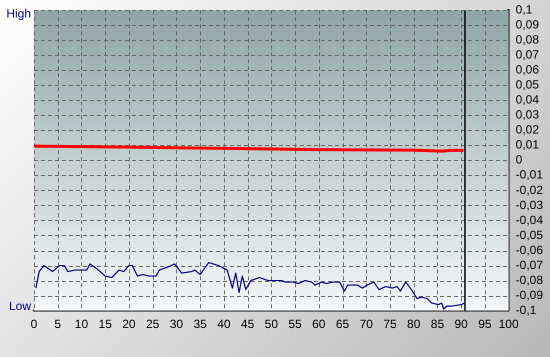 The width and height of the screenshot is (550, 357). Describe the element at coordinates (524, 9) in the screenshot. I see `y-tick-label: 0,1` at that location.